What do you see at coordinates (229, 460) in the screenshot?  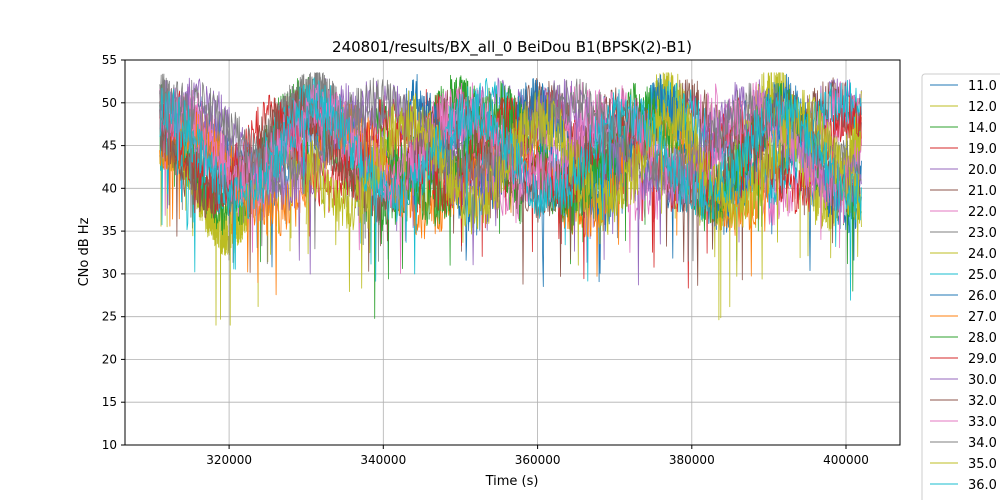 I see `x-tick-label: 320000` at bounding box center [229, 460].